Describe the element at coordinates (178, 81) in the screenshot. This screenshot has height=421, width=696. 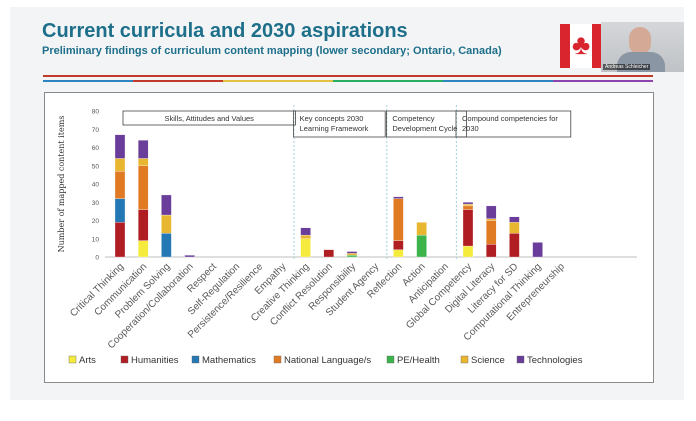
I see `color-stripe-red` at that location.